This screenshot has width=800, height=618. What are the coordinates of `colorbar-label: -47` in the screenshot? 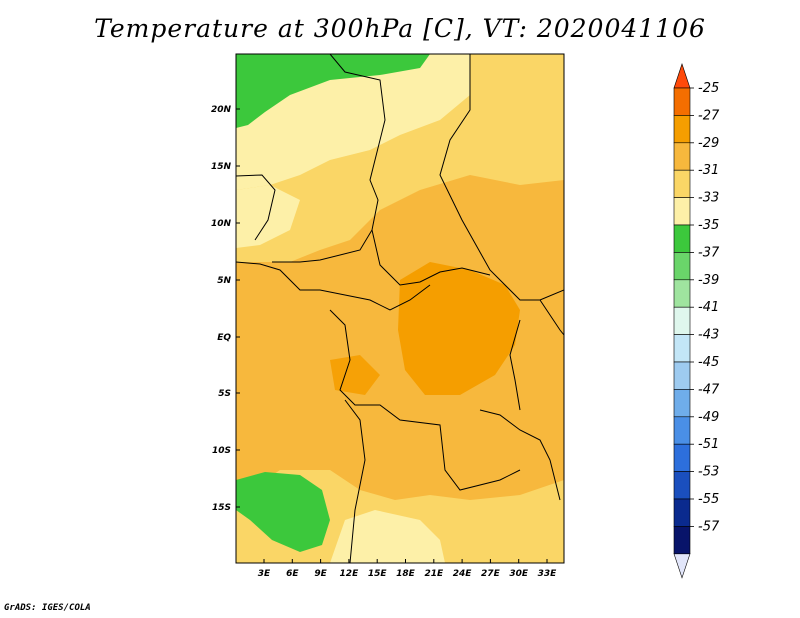 It's located at (709, 389).